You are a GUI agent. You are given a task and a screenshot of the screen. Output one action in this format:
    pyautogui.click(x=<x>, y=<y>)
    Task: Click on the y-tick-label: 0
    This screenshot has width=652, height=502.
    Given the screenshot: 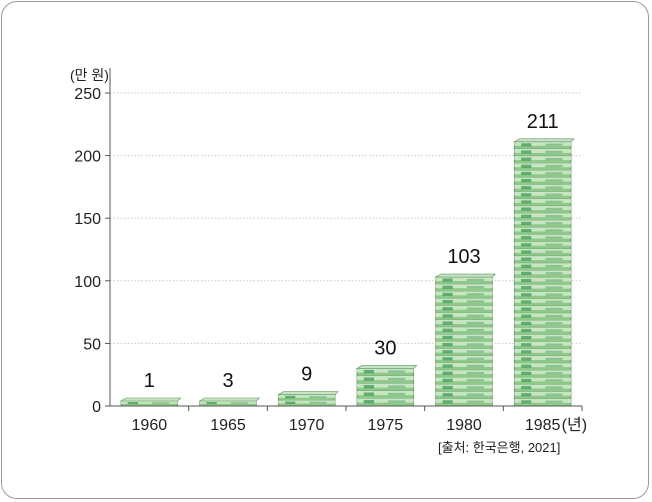 What is the action you would take?
    pyautogui.click(x=96, y=407)
    